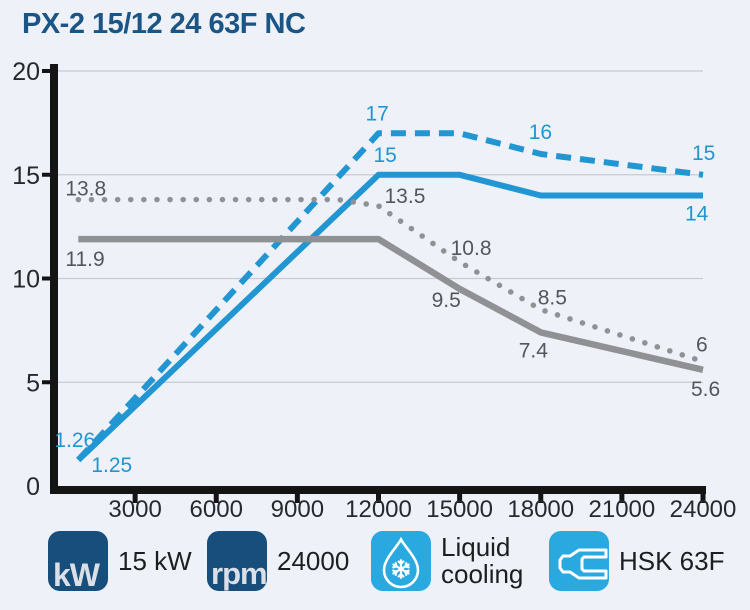  Describe the element at coordinates (622, 509) in the screenshot. I see `x-tick-label: 21000` at that location.